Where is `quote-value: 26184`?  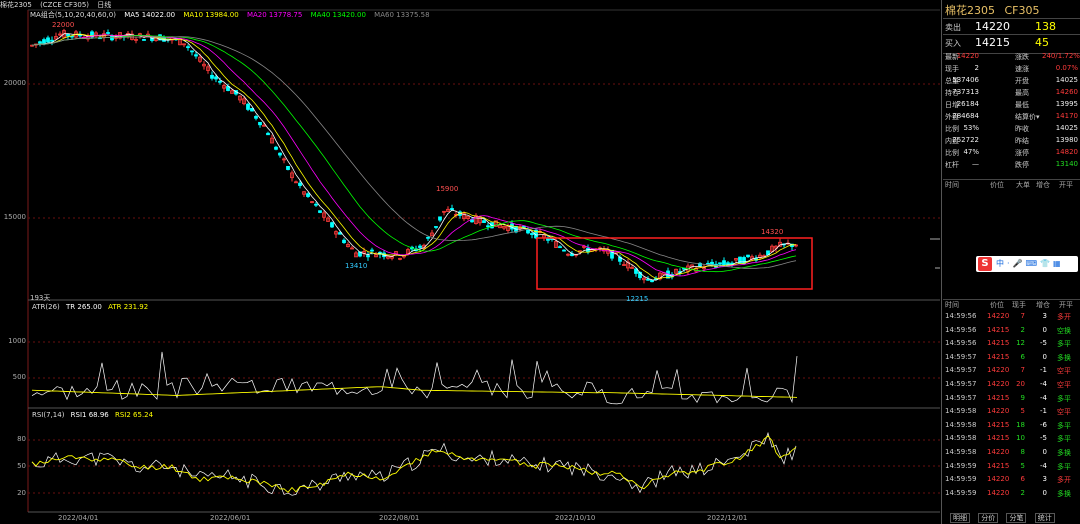
quote-value: 26184 is located at coordinates (967, 104).